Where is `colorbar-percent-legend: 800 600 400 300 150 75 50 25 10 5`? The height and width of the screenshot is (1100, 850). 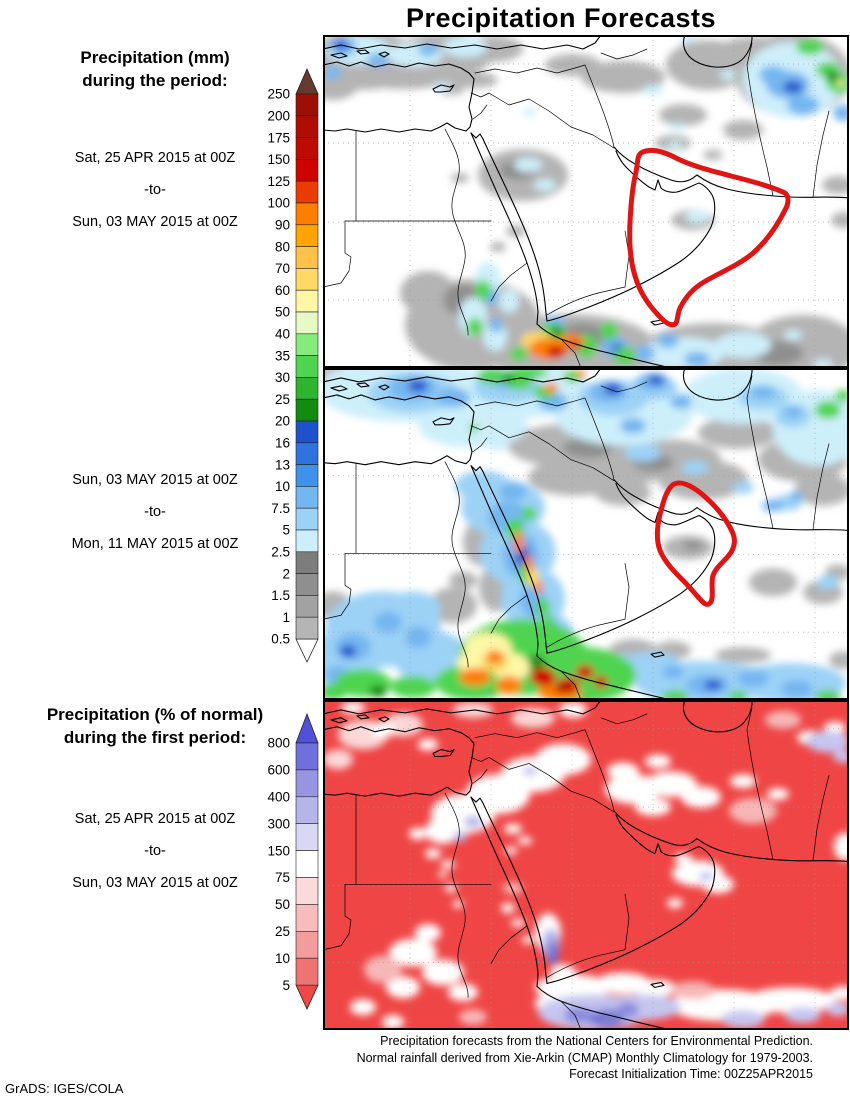
colorbar-percent-legend: 800 600 400 300 150 75 50 25 10 5 is located at coordinates (293, 861).